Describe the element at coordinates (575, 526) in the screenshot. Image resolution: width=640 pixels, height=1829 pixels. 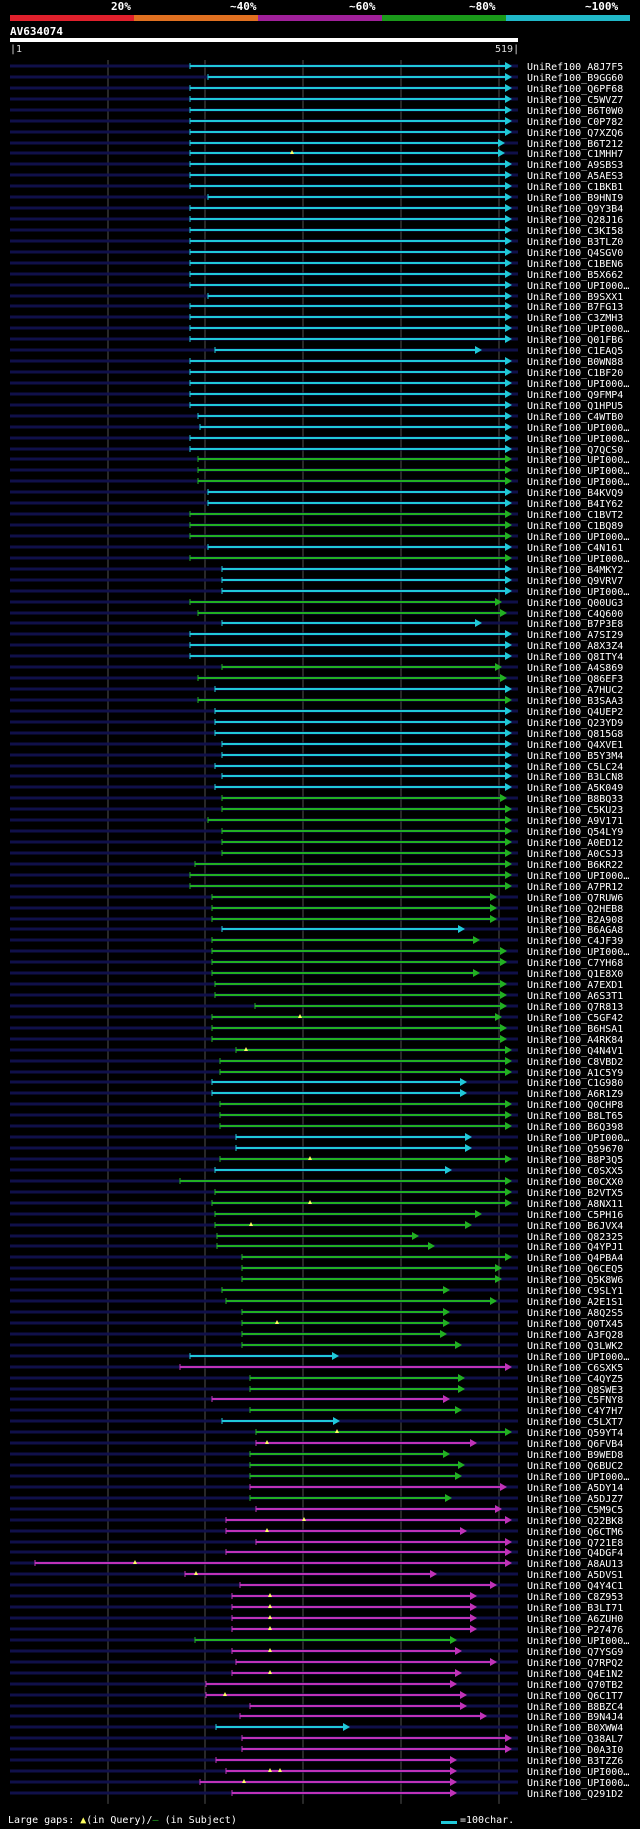
I see `hit-label: UniRef100_C1BQ89` at that location.